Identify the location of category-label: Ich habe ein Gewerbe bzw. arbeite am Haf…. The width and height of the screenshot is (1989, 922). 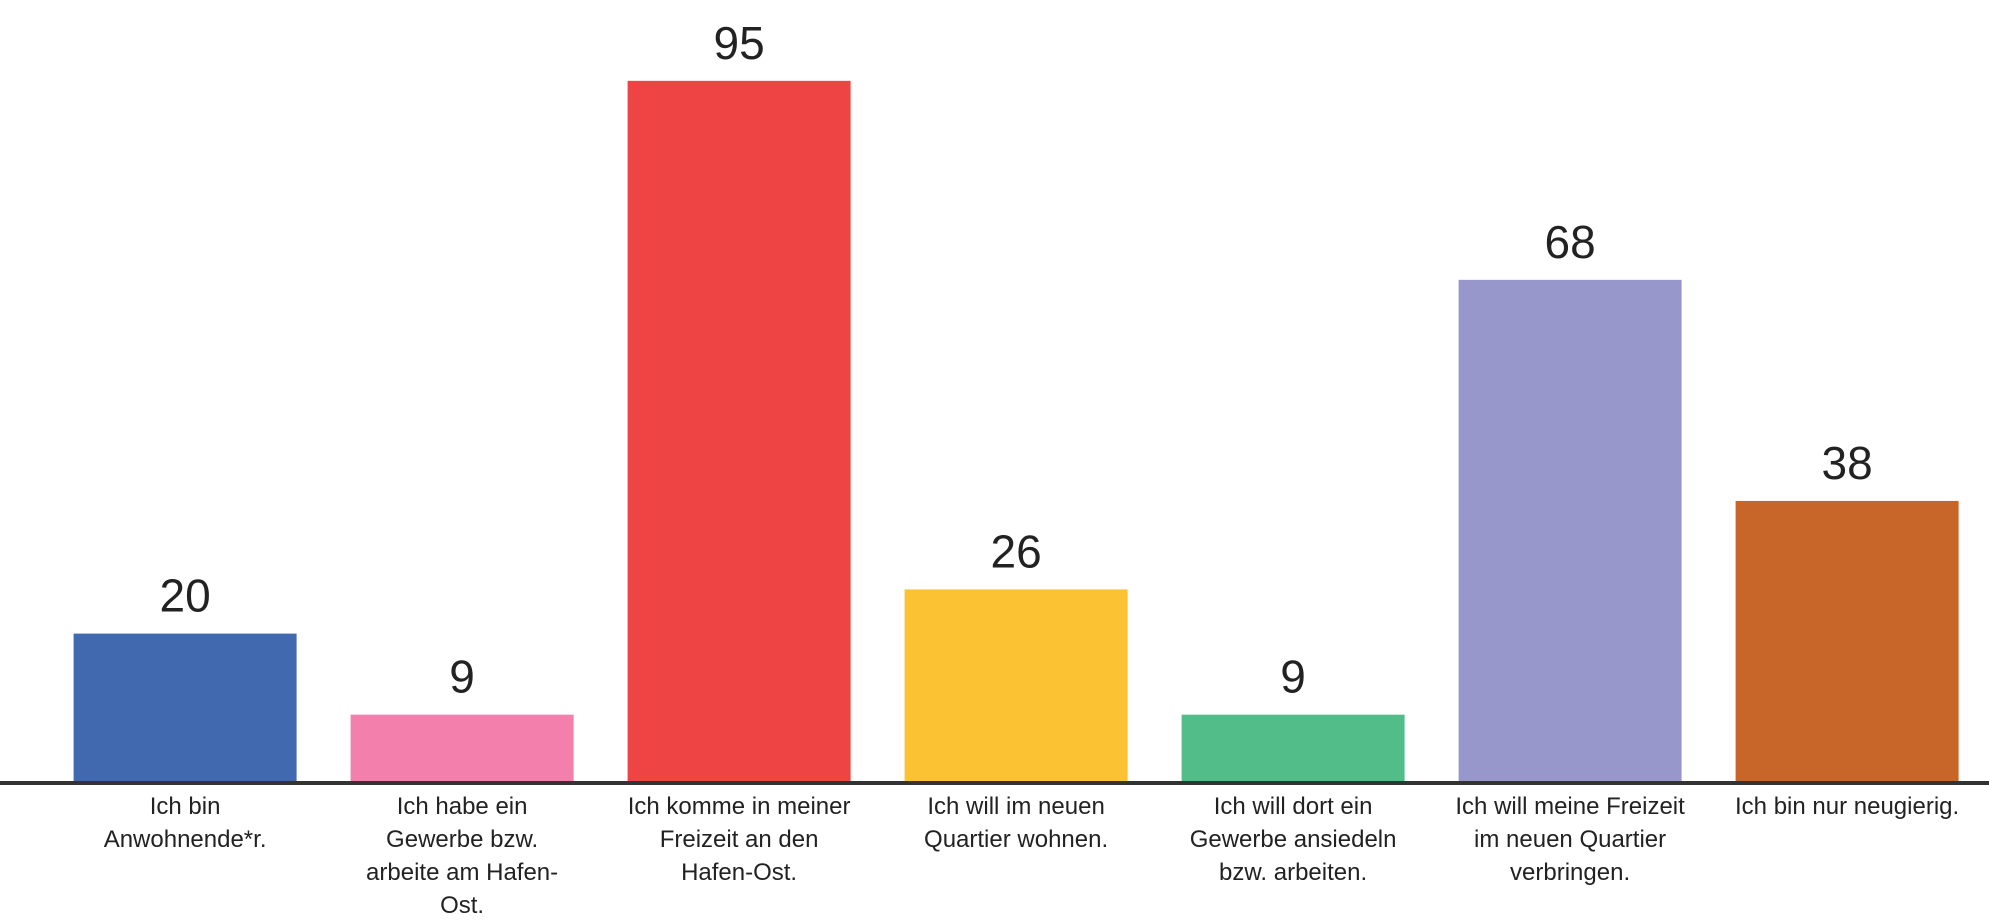
(462, 856).